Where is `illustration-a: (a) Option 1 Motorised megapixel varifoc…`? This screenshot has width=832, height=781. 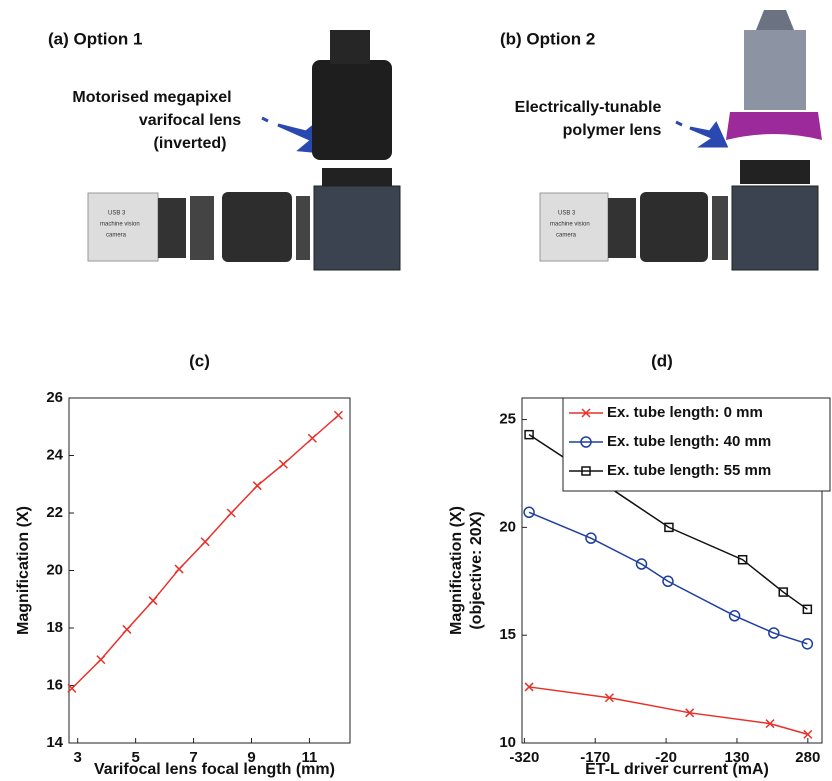
illustration-a: (a) Option 1 Motorised megapixel varifoc… is located at coordinates (224, 150).